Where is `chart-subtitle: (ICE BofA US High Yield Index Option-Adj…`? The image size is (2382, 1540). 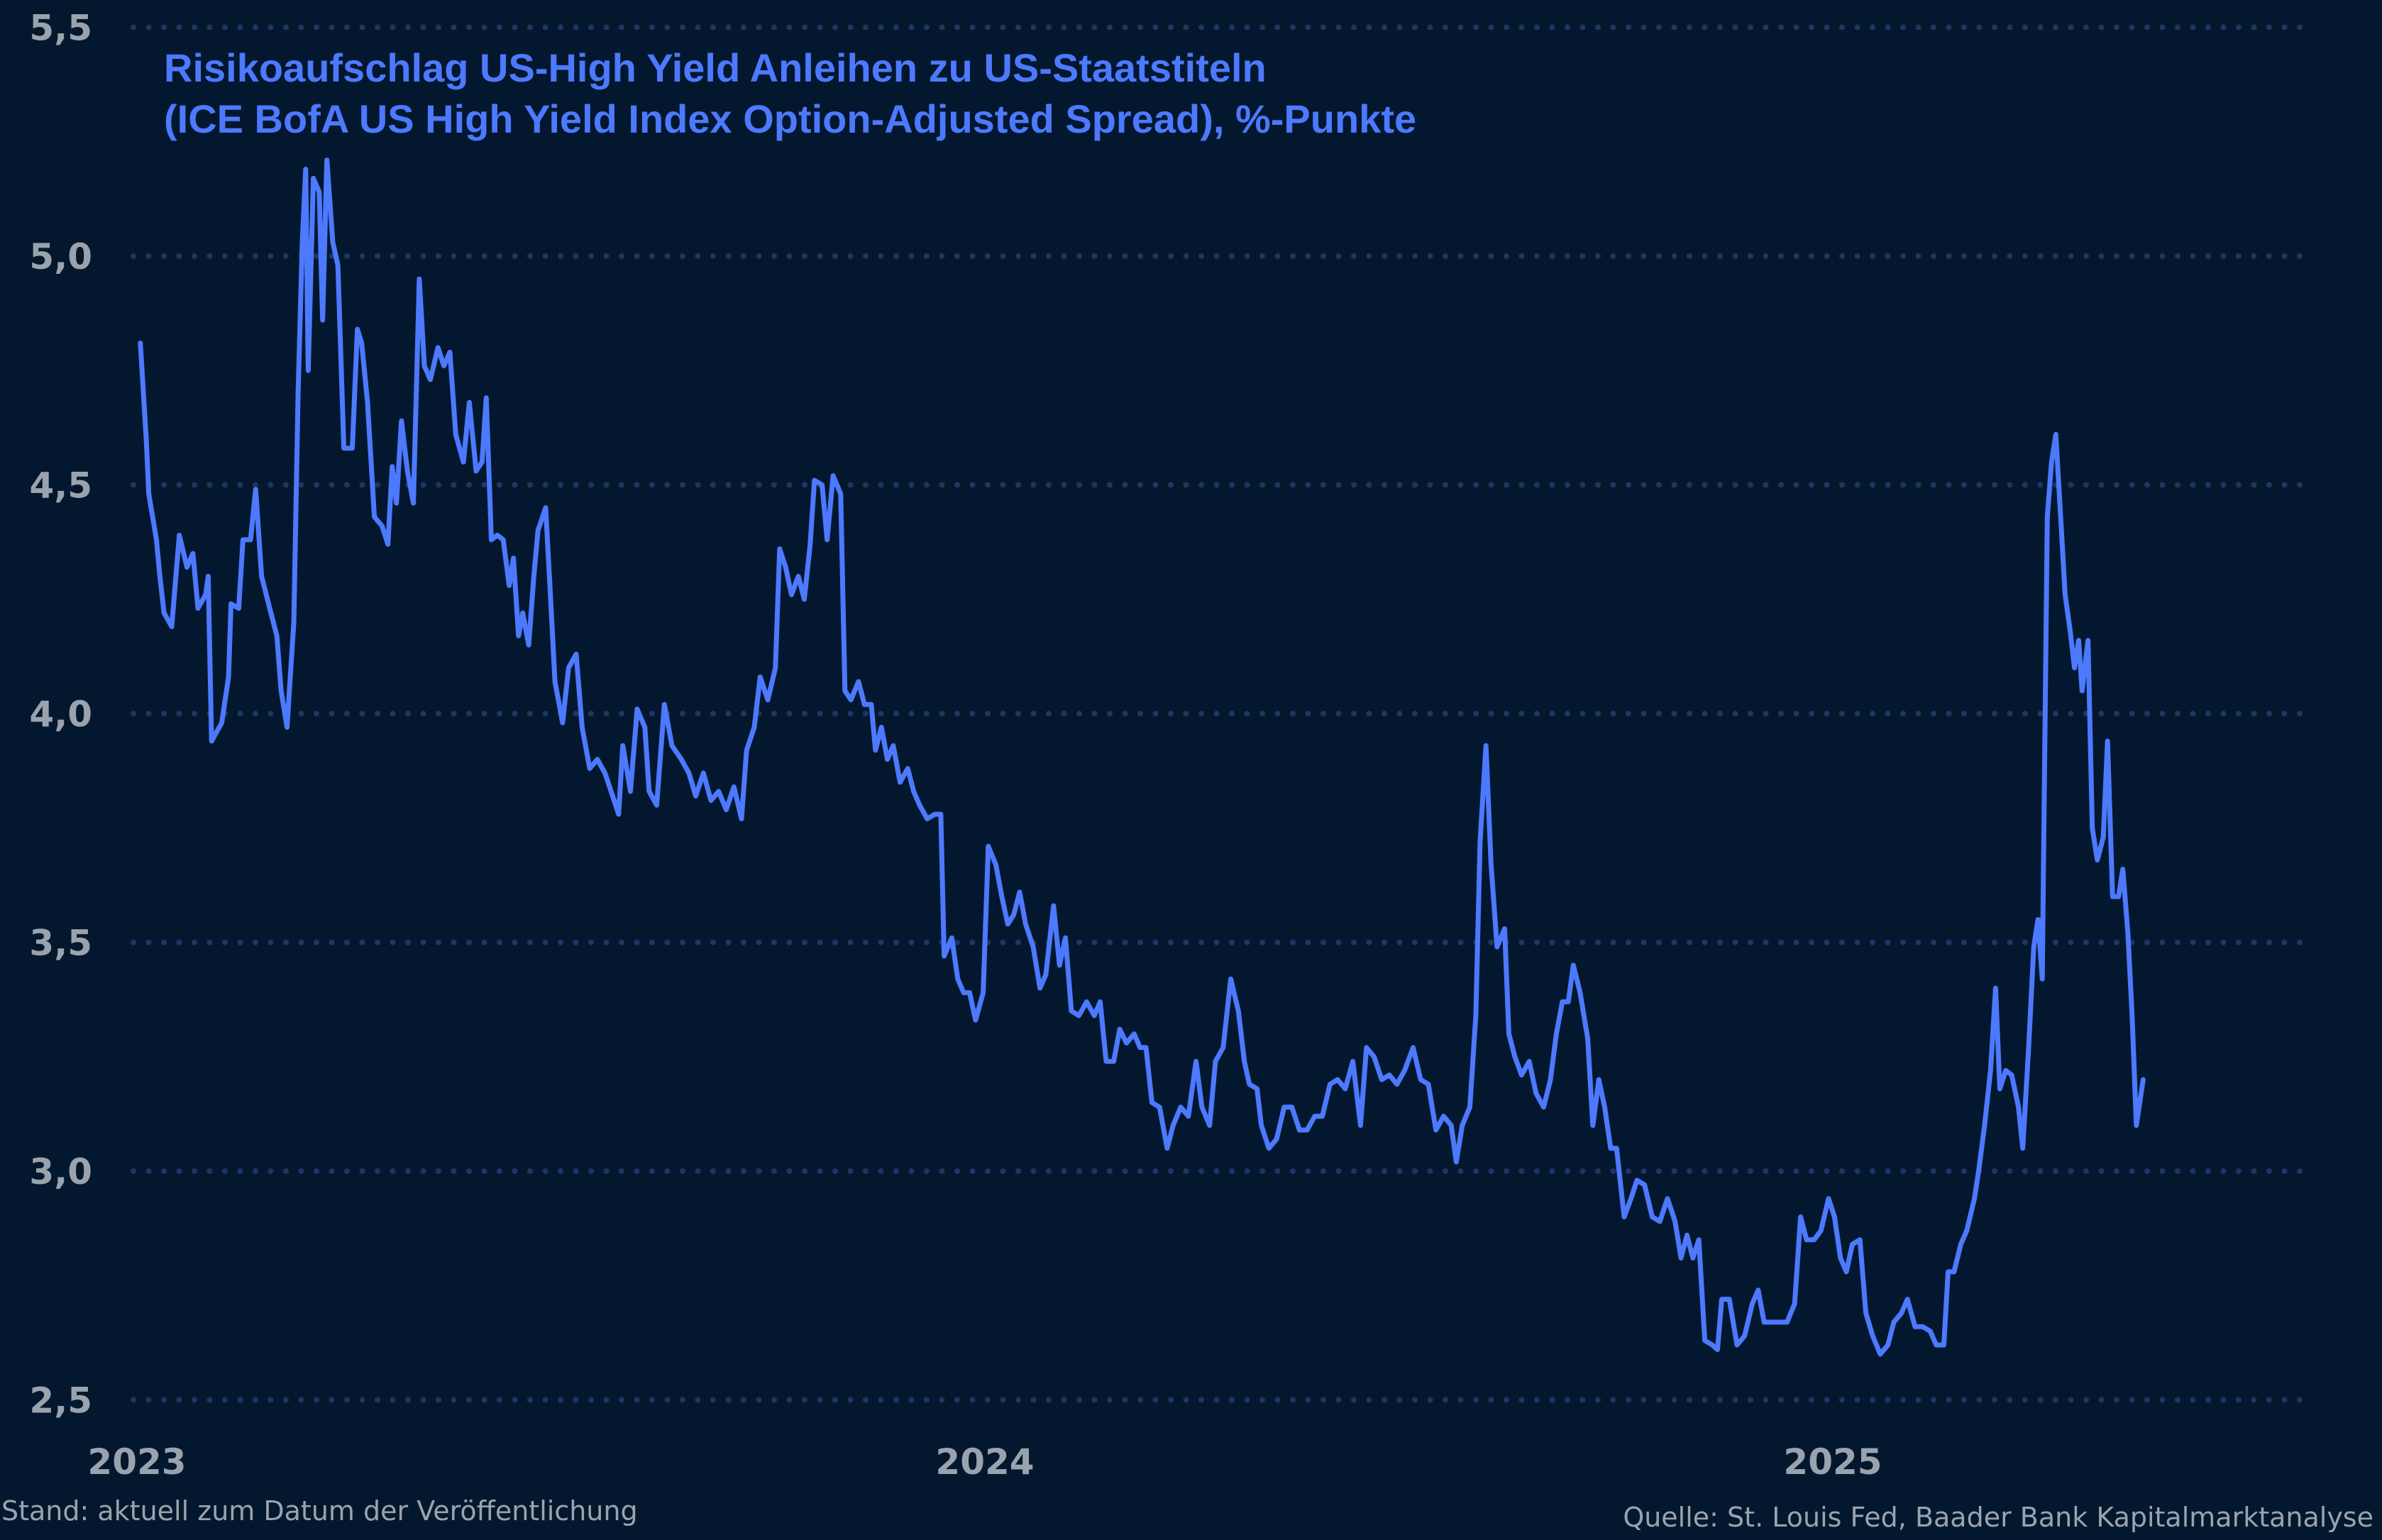
chart-subtitle: (ICE BofA US High Yield Index Option-Adj… is located at coordinates (791, 118).